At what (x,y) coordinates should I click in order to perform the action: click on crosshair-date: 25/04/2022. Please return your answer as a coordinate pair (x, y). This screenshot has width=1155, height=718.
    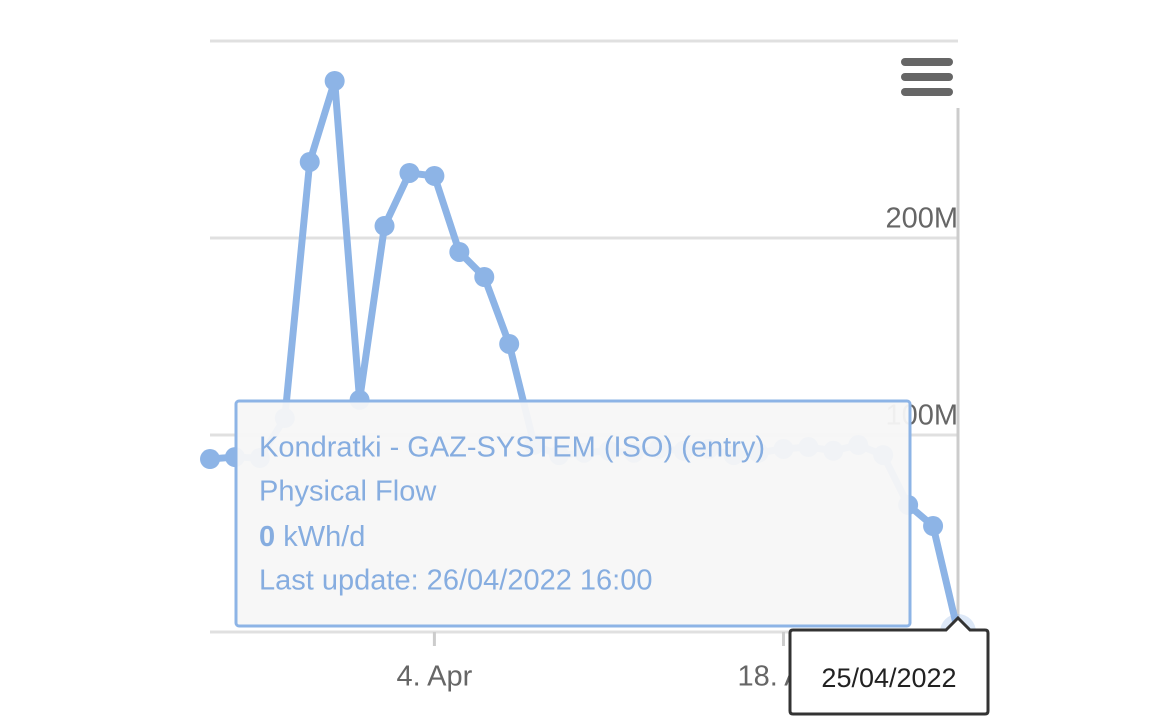
    Looking at the image, I should click on (888, 678).